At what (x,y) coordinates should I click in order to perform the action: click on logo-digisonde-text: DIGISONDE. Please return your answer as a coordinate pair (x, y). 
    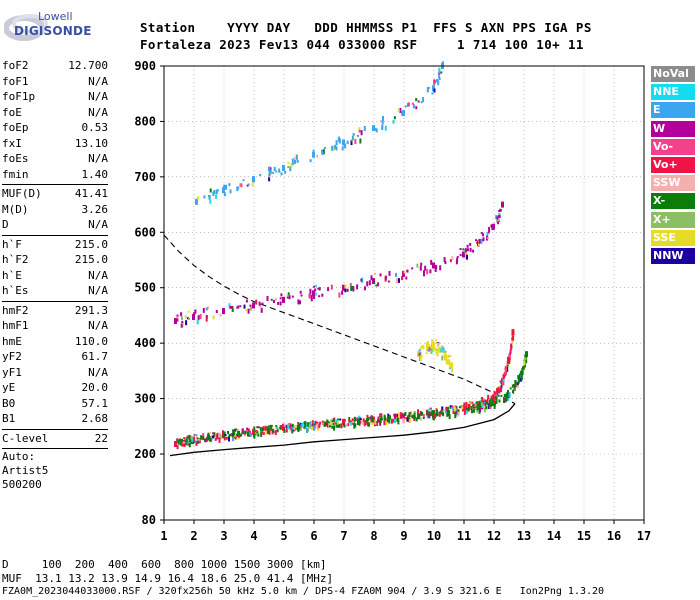
    Looking at the image, I should click on (53, 31).